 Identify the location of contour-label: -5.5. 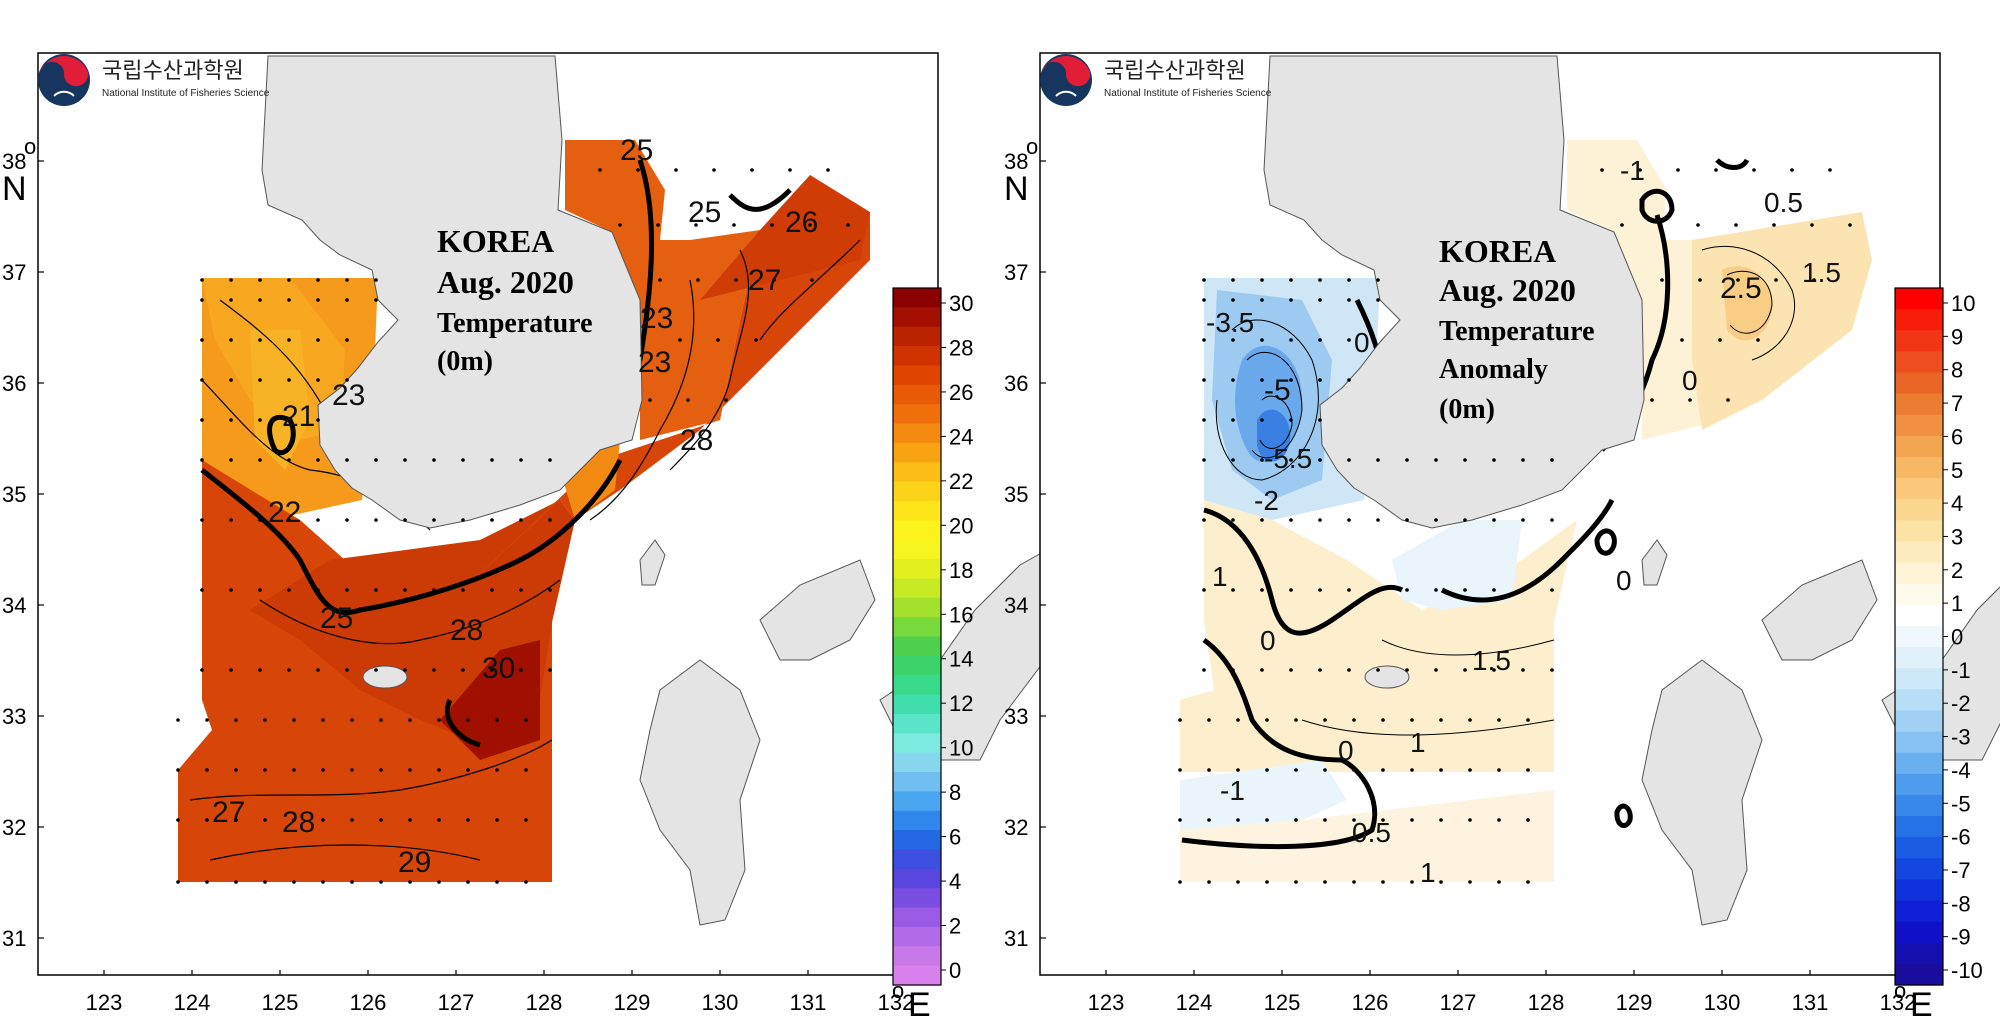
(1288, 458).